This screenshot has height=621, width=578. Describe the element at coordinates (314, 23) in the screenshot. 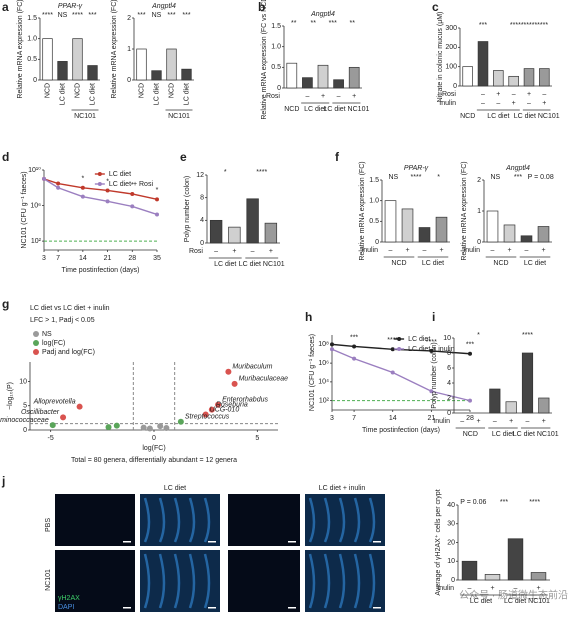

I see `significance: **` at that location.